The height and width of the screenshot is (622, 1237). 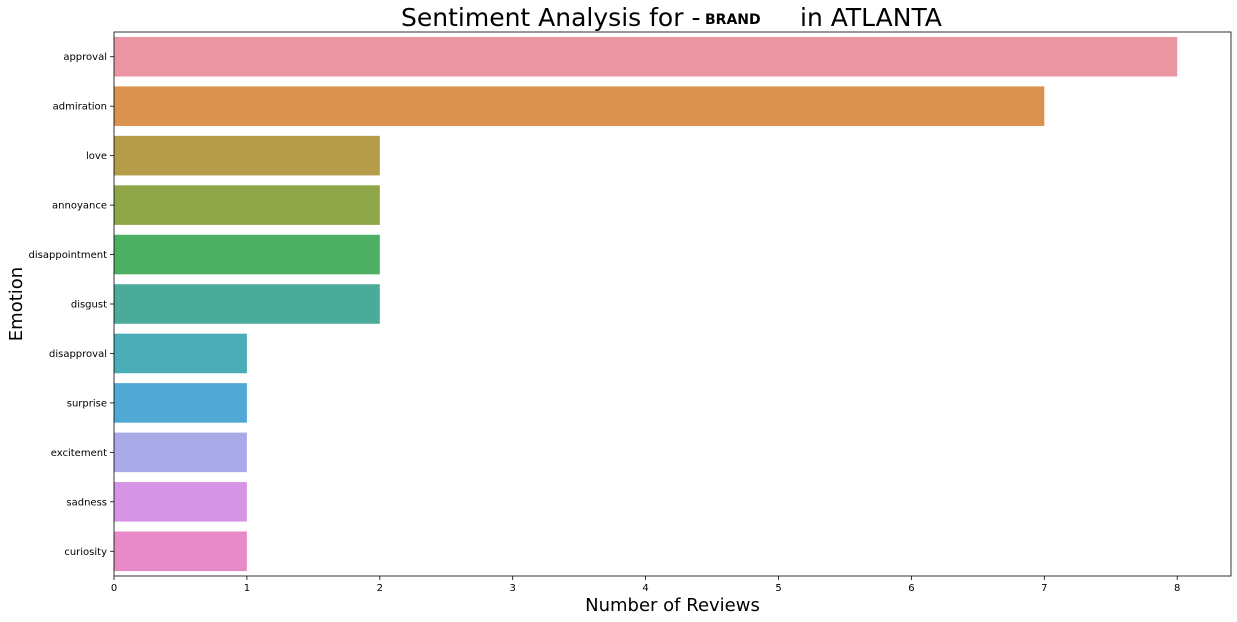 I want to click on x-tick-label: 4, so click(x=645, y=588).